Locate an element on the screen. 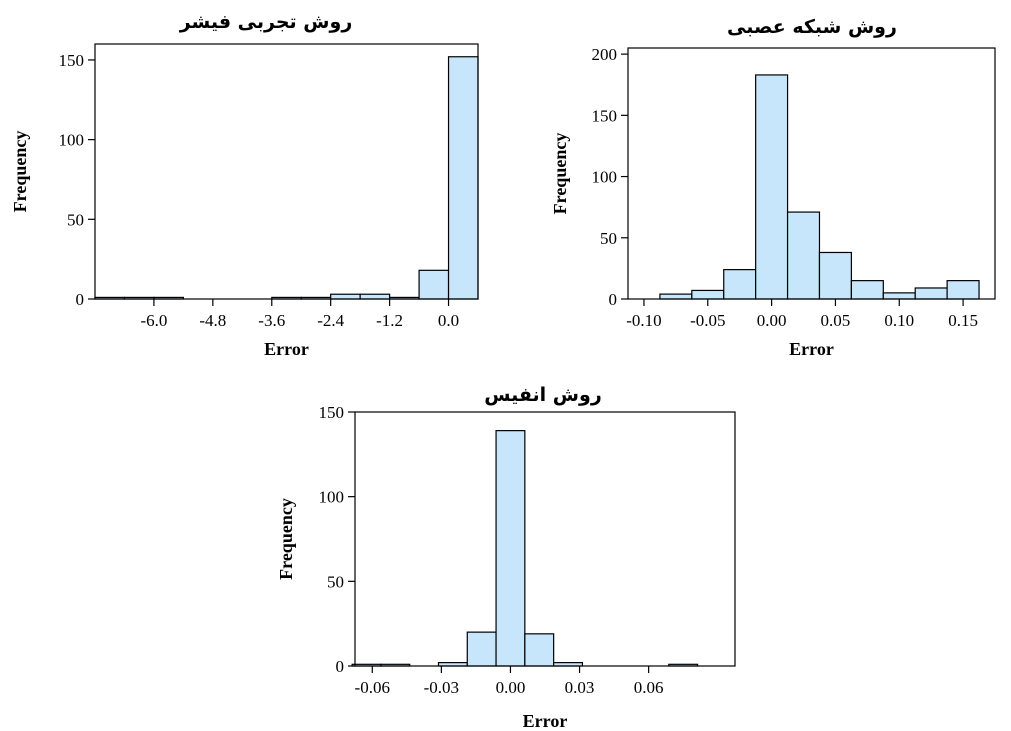 The width and height of the screenshot is (1011, 731). x-tick-label: -3.6 is located at coordinates (271, 320).